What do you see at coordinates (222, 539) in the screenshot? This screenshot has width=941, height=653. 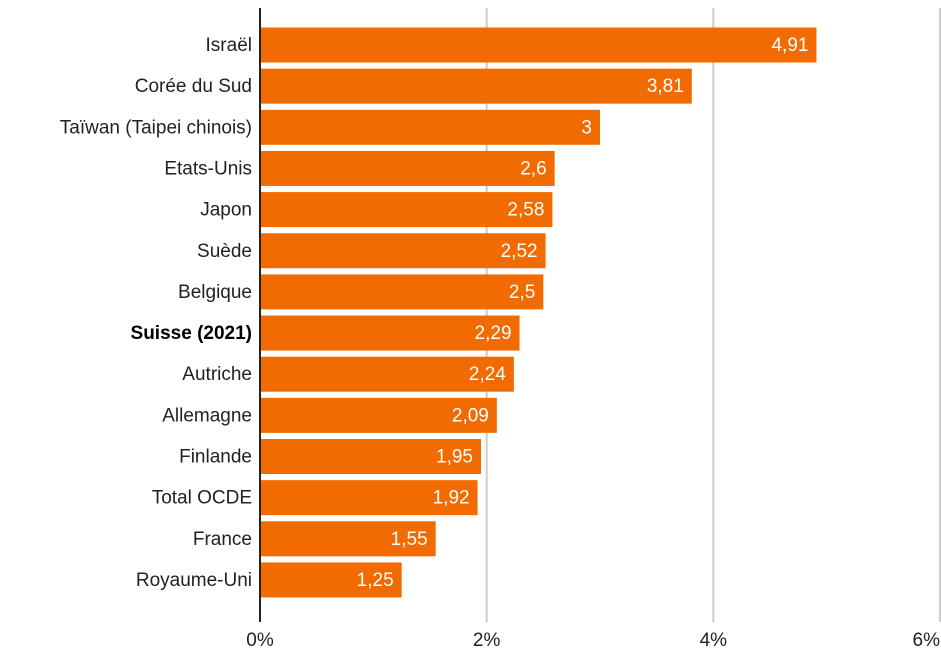 I see `y-tick-label: France` at bounding box center [222, 539].